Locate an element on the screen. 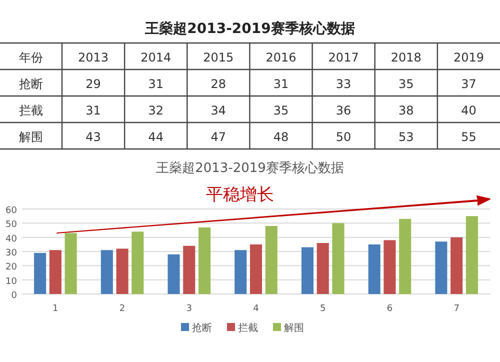  data-label: 36 is located at coordinates (344, 110).